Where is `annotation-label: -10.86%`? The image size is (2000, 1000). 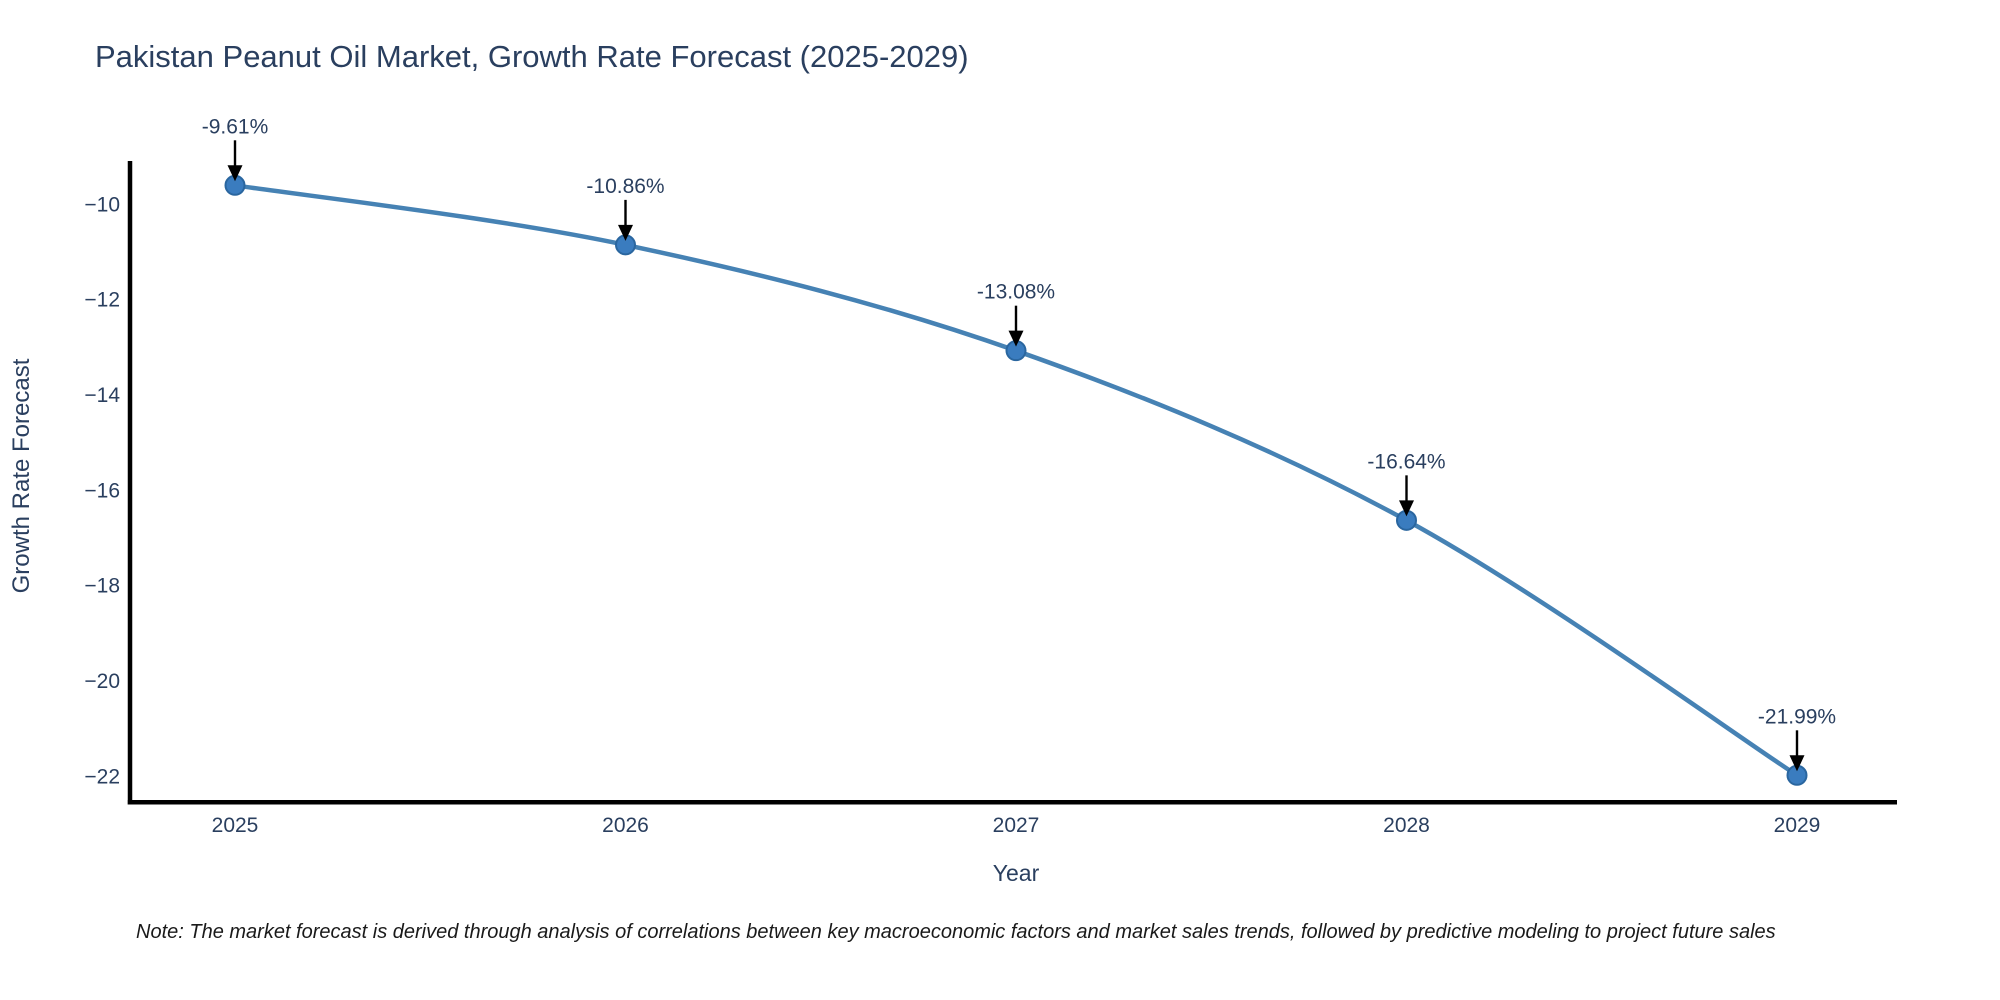 annotation-label: -10.86% is located at coordinates (625, 186).